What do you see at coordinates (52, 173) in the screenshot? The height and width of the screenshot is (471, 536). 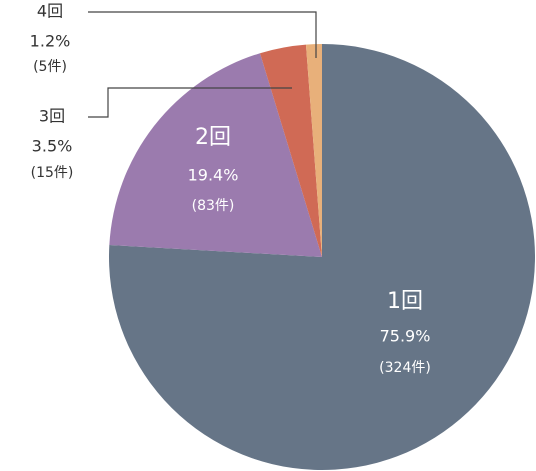 I see `count-label: (15件)` at bounding box center [52, 173].